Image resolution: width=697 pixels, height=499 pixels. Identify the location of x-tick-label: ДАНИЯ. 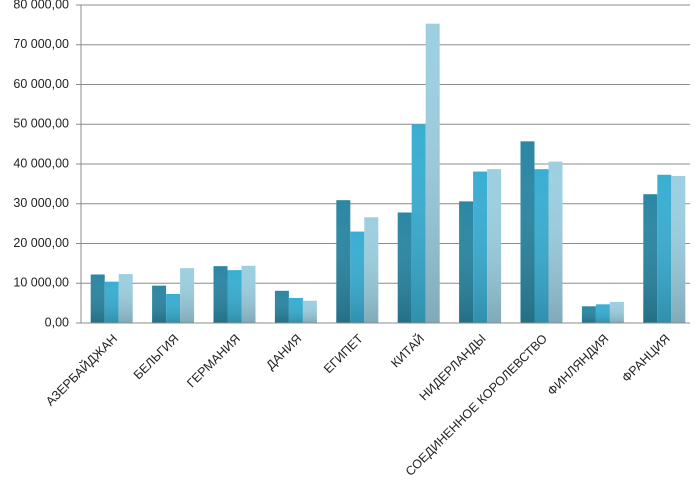
(283, 352).